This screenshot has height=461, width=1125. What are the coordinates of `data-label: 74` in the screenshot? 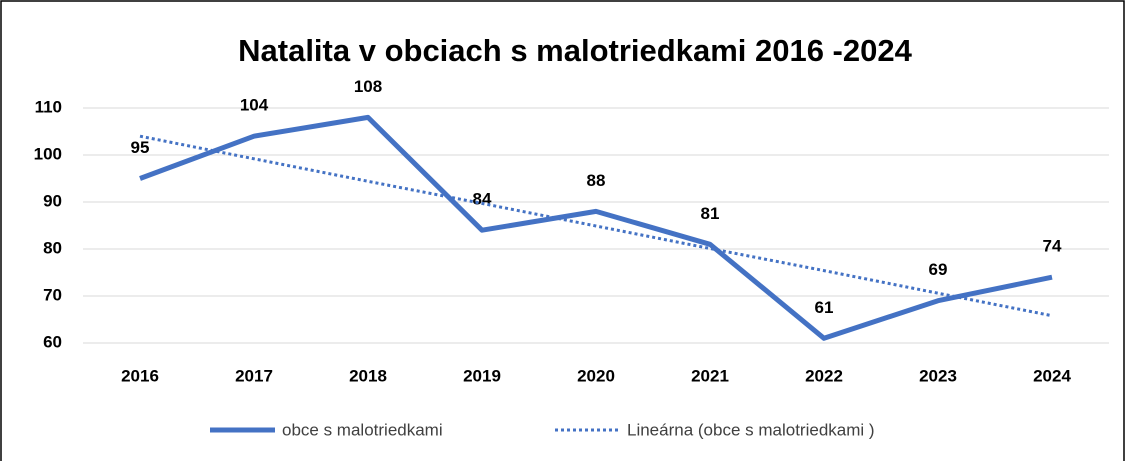 It's located at (1052, 246).